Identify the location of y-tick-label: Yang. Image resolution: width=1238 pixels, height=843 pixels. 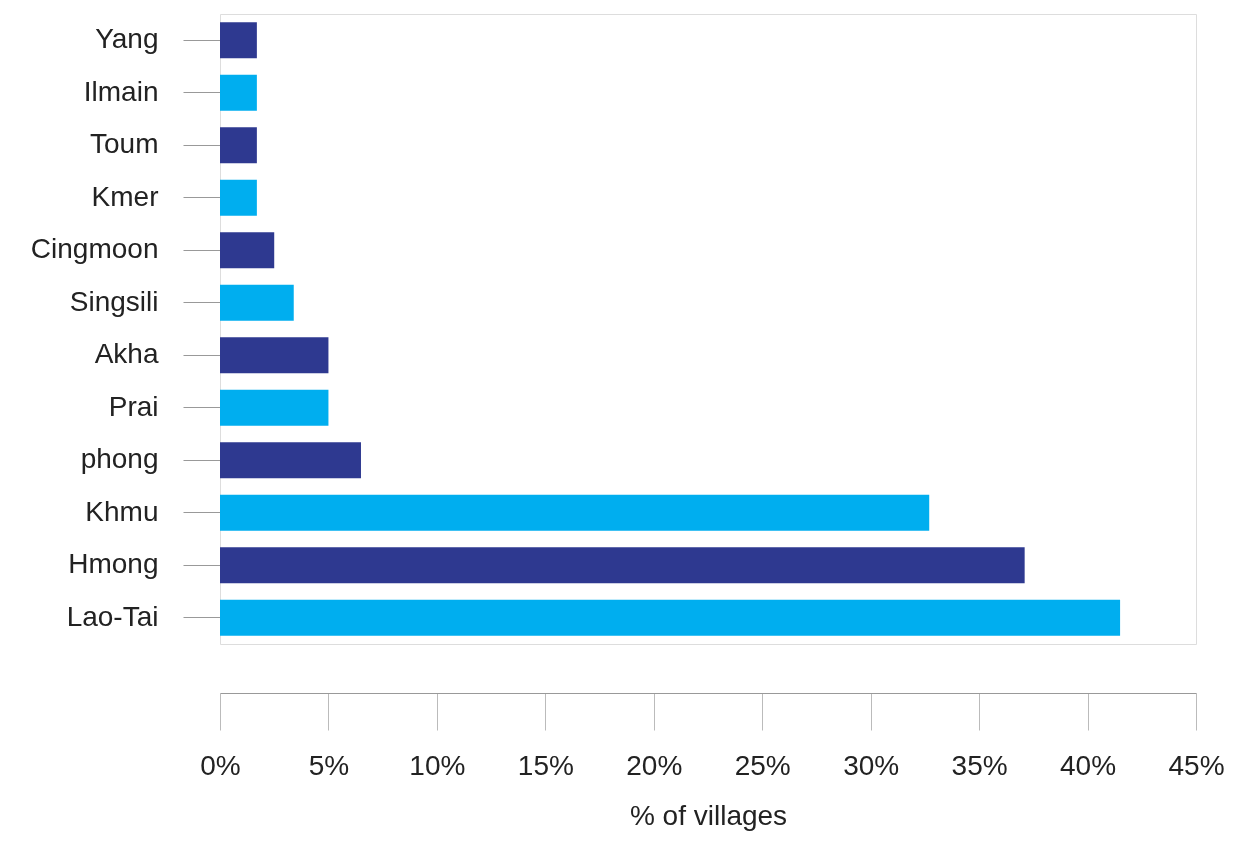
(127, 39).